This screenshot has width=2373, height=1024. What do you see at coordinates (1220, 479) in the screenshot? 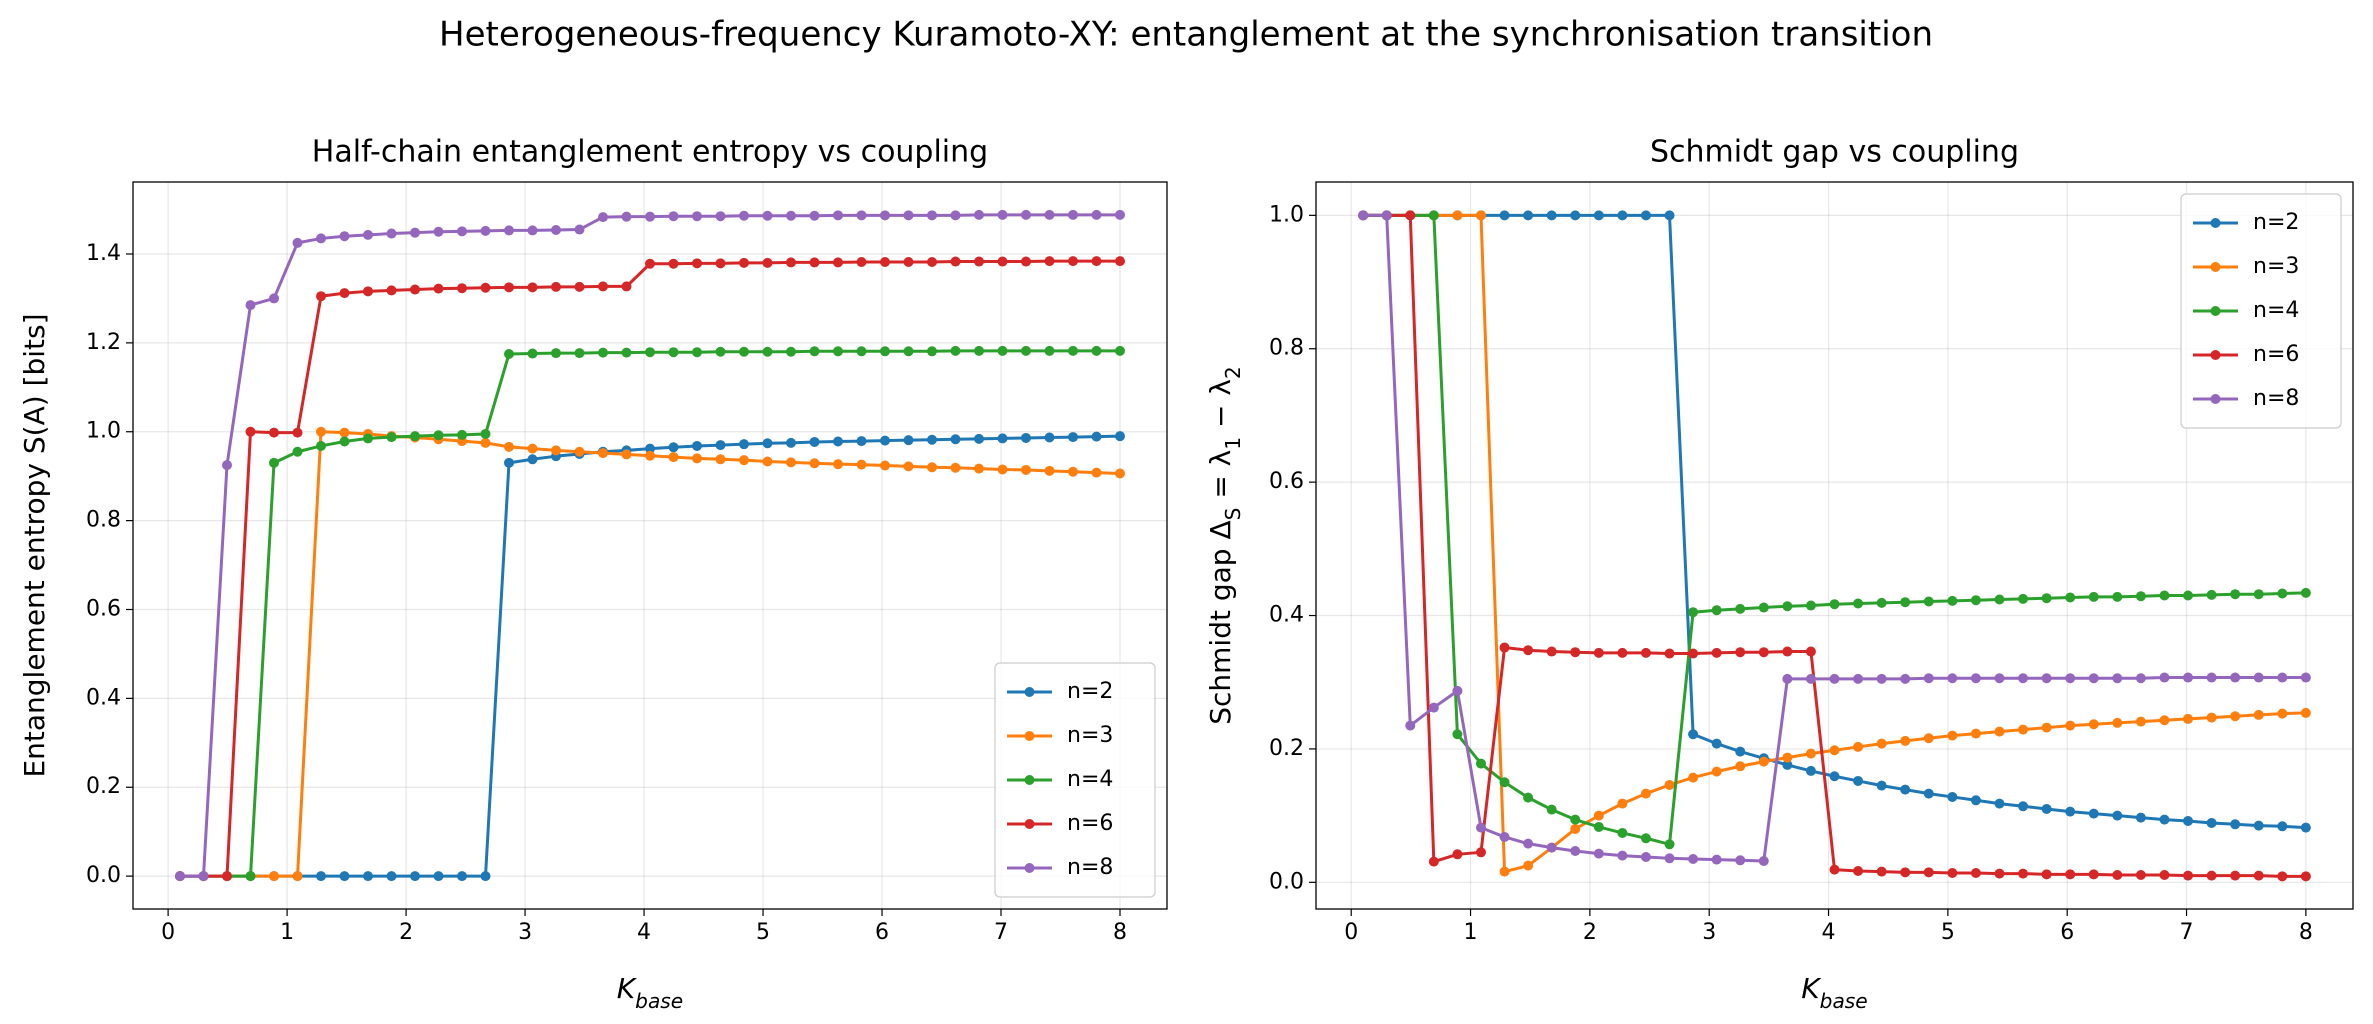
I see `label-part: = λ` at bounding box center [1220, 479].